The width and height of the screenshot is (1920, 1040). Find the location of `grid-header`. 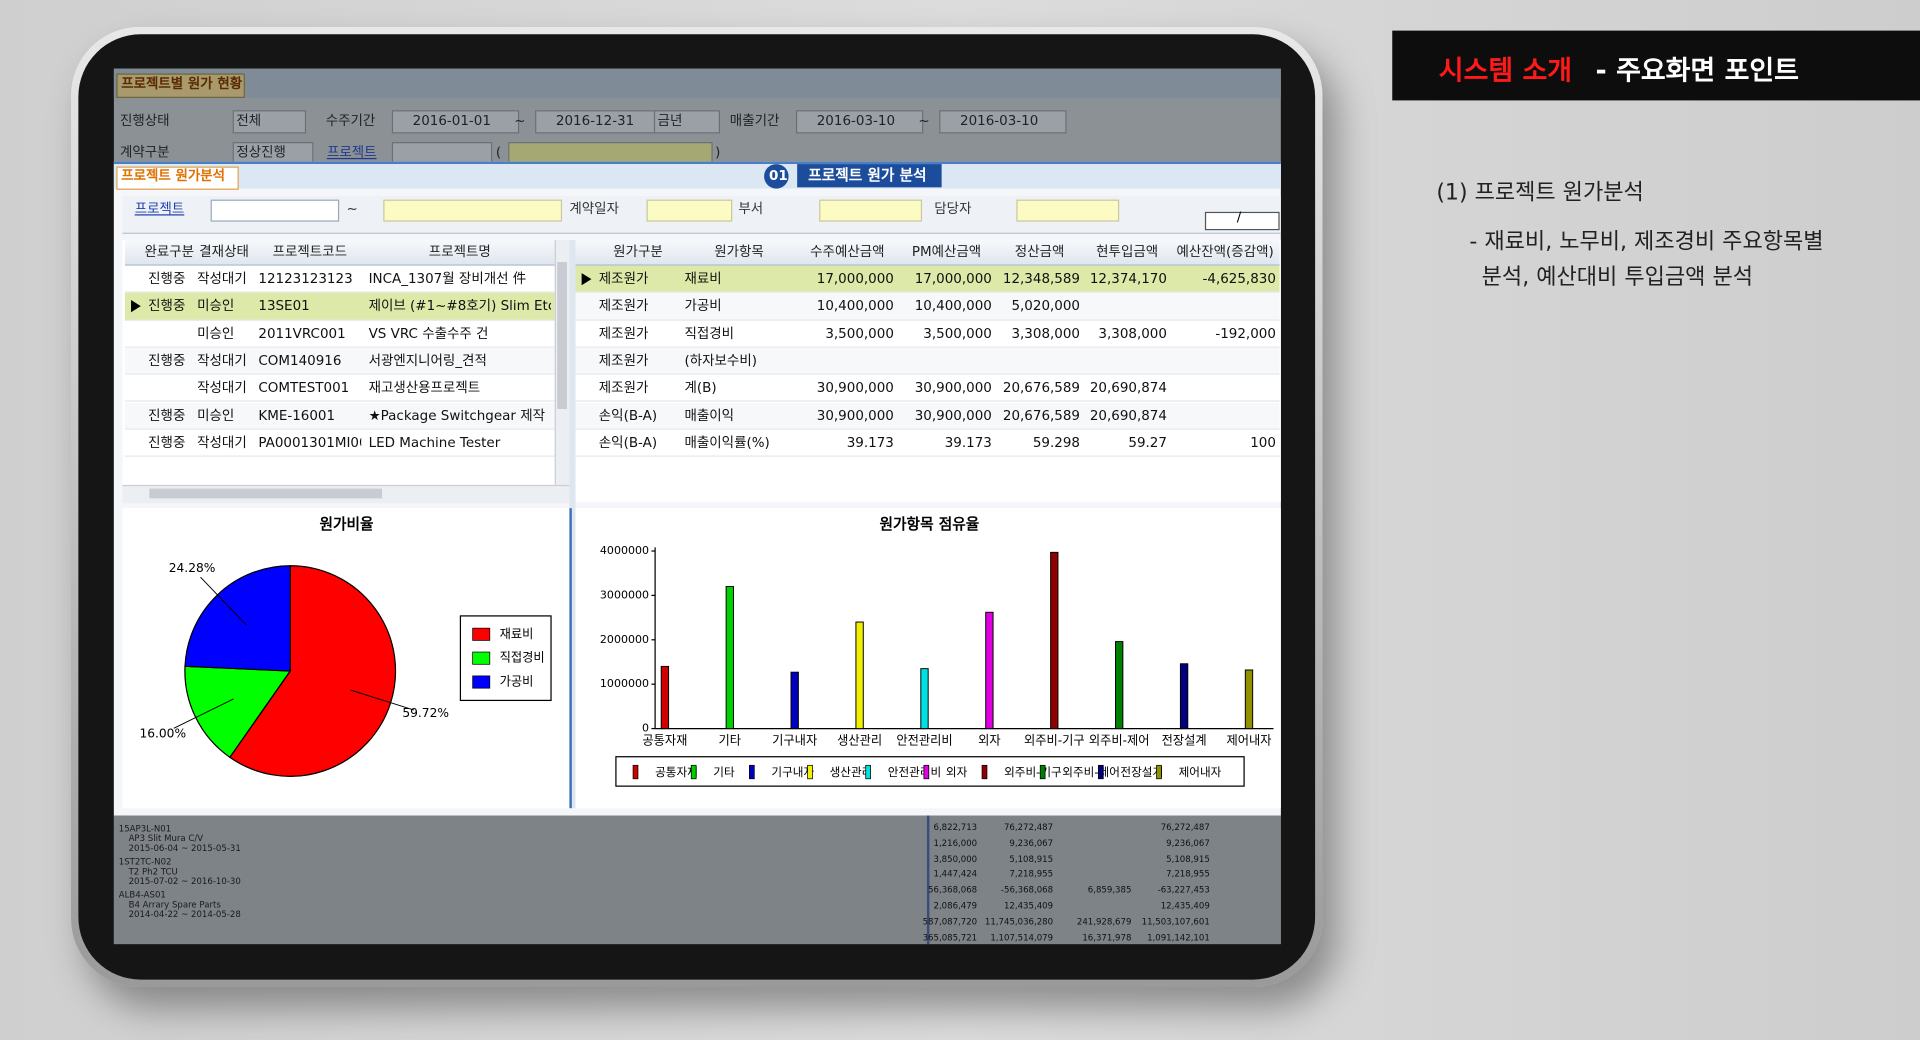

grid-header is located at coordinates (339, 253).